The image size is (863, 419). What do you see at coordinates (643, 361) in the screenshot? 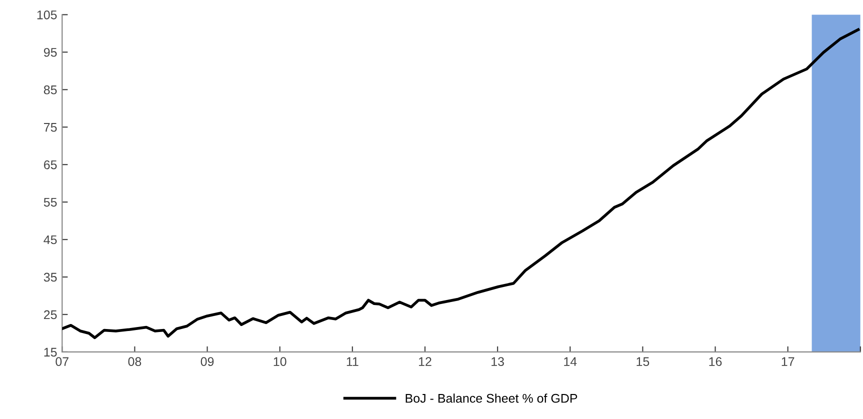
I see `x-tick-label: 15` at bounding box center [643, 361].